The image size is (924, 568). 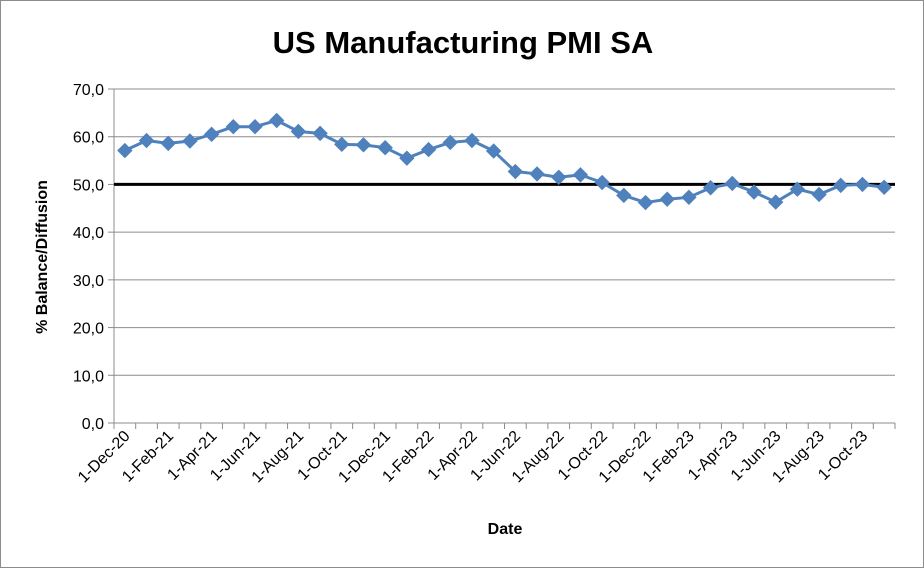 What do you see at coordinates (88, 257) in the screenshot?
I see `y-axis-ticks: 0,0 10,0 20,0 30,0 40,0 50,0 60,0 70,0` at bounding box center [88, 257].